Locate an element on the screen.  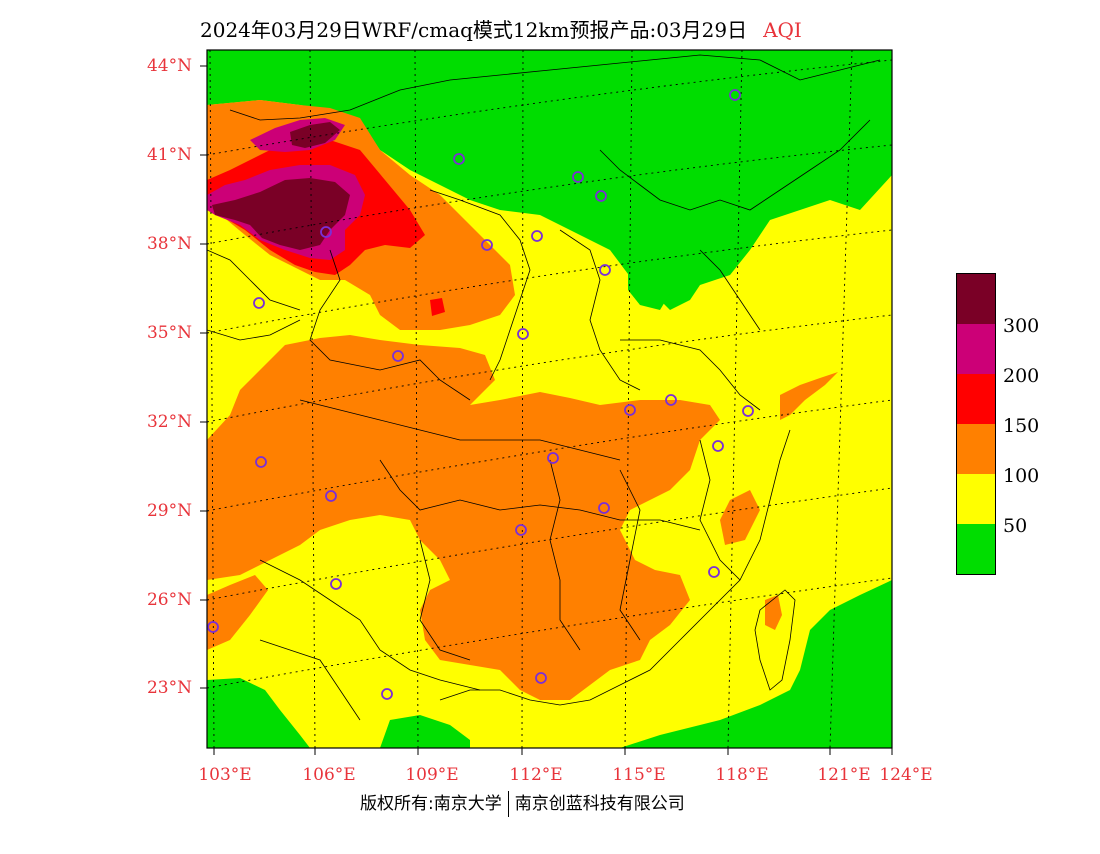
lon-label: 124°E is located at coordinates (906, 775).